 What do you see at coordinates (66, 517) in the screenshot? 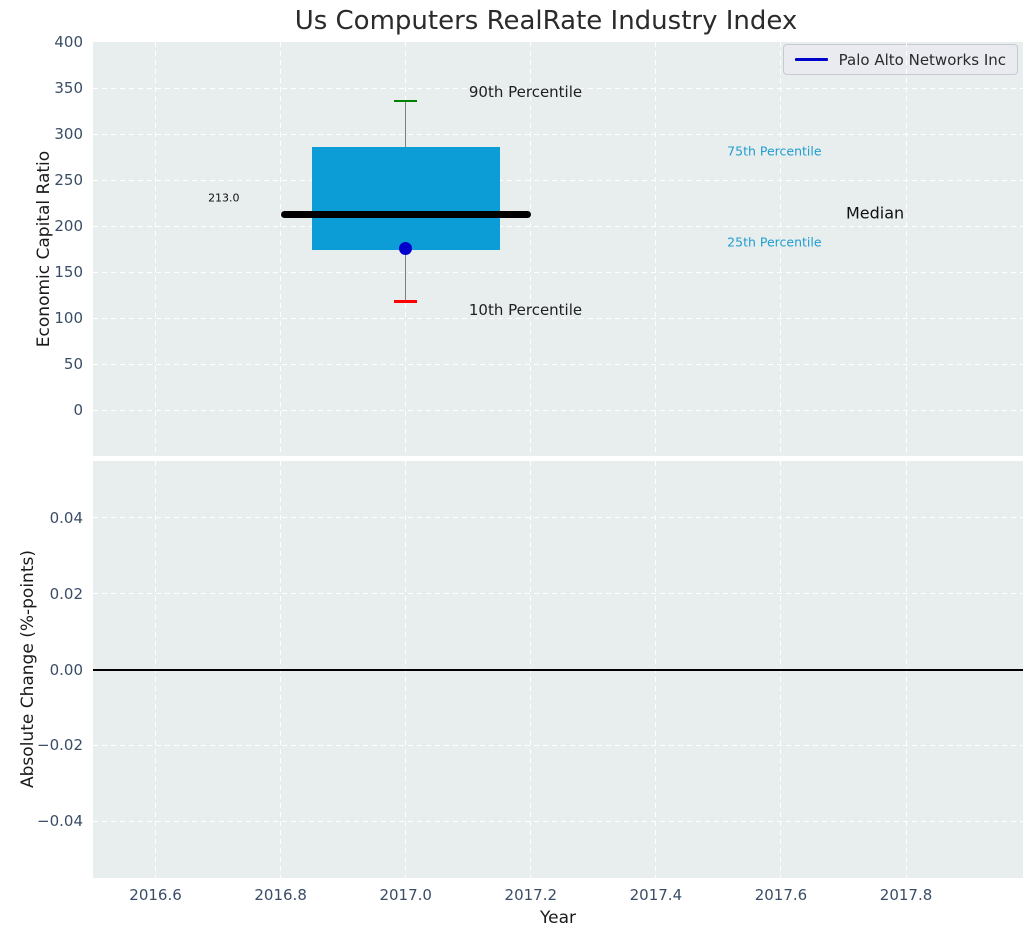
I see `y-tick-0.04: 0.04` at bounding box center [66, 517].